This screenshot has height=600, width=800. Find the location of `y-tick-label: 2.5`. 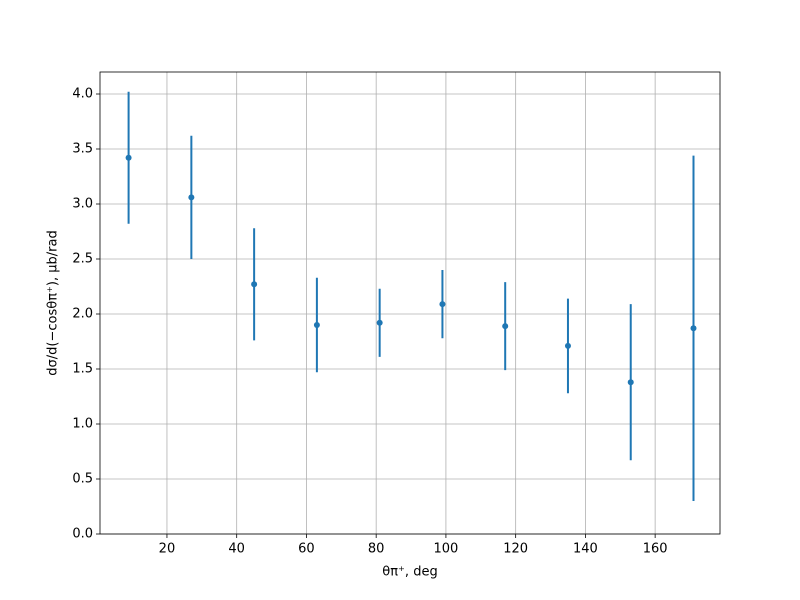

y-tick-label: 2.5 is located at coordinates (82, 259).